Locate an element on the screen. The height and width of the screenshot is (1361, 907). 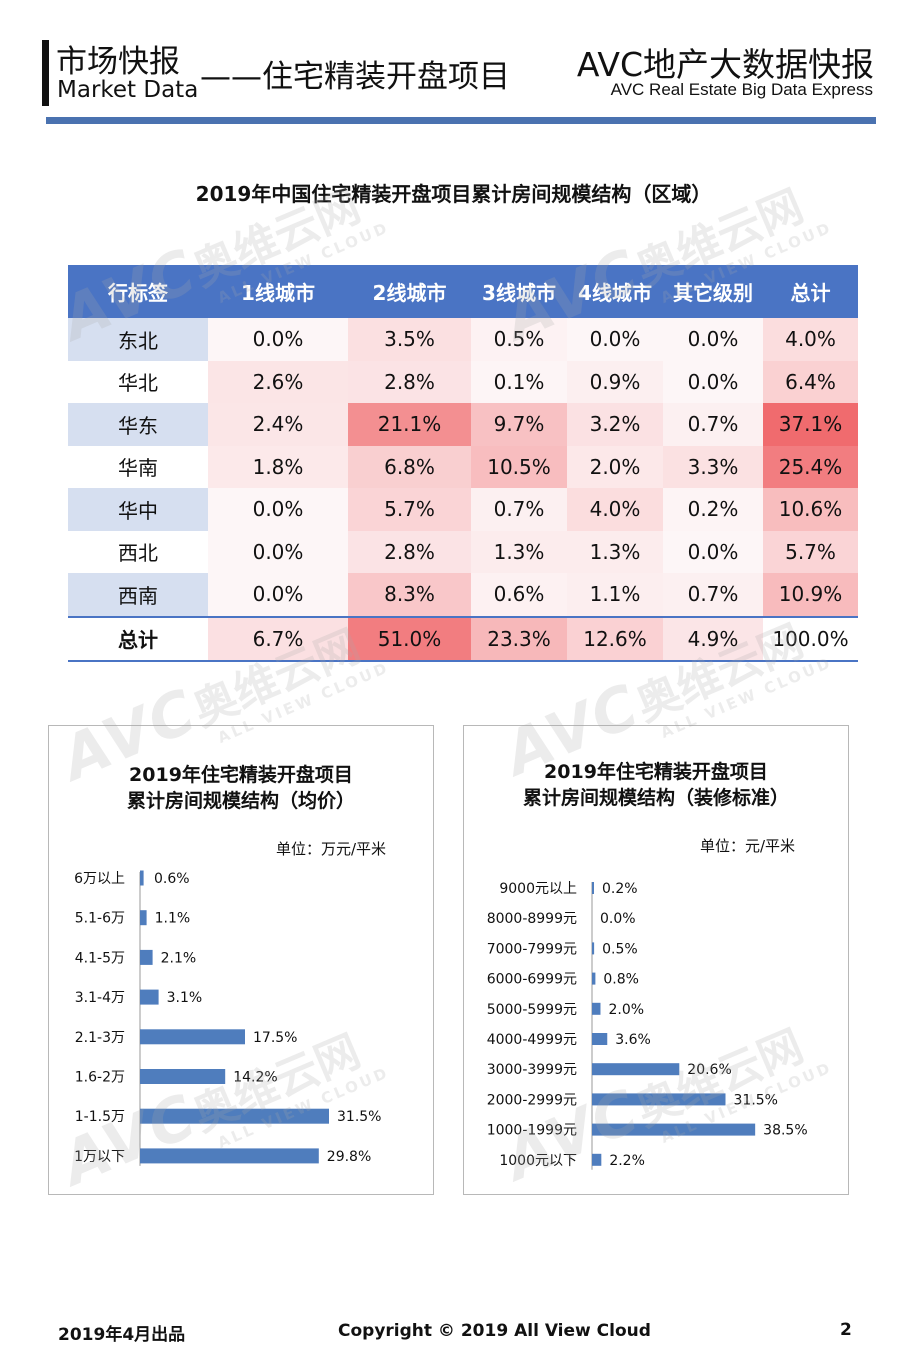
heat-cell: 0.5% is located at coordinates (519, 339).